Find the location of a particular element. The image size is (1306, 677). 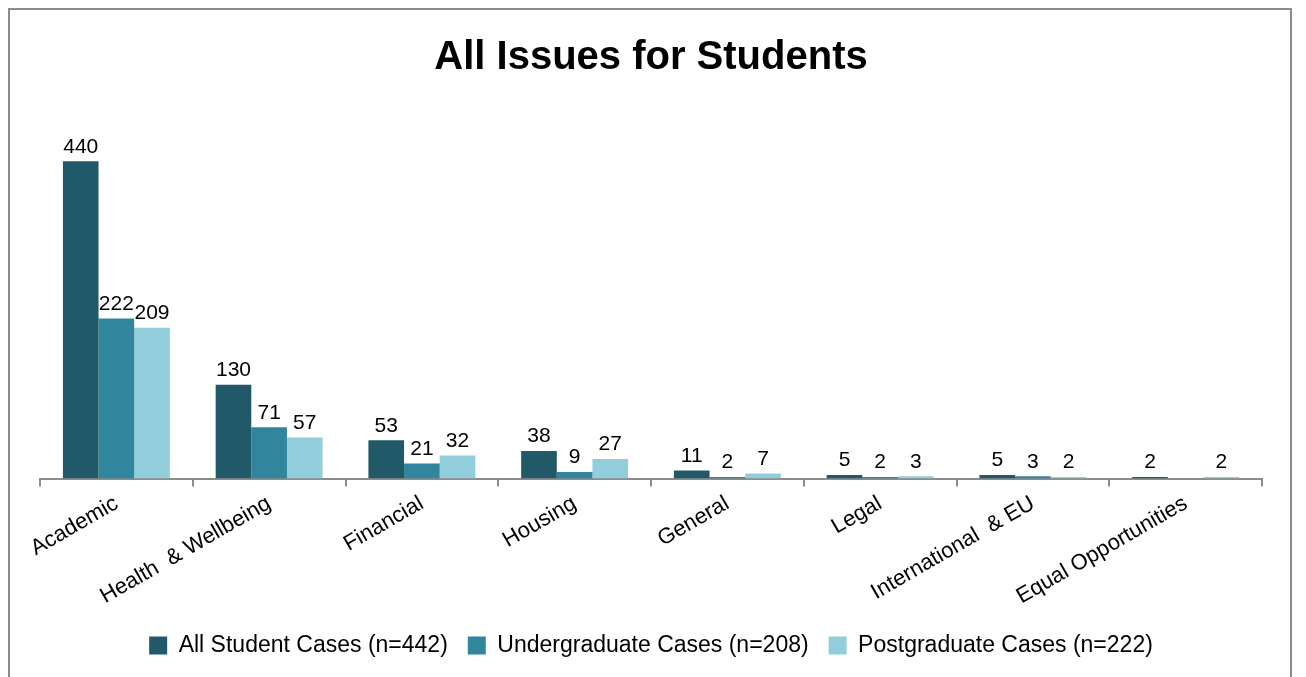

data-label: 11 is located at coordinates (691, 454).